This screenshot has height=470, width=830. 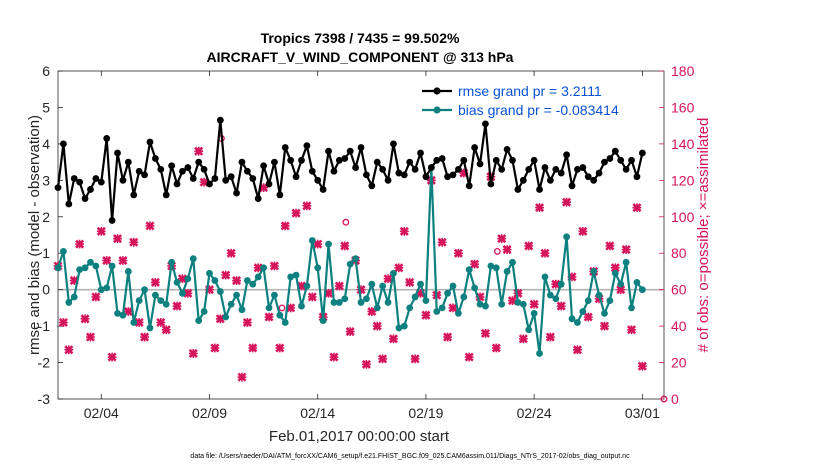 I want to click on right-y-tick-label: 20, so click(x=679, y=363).